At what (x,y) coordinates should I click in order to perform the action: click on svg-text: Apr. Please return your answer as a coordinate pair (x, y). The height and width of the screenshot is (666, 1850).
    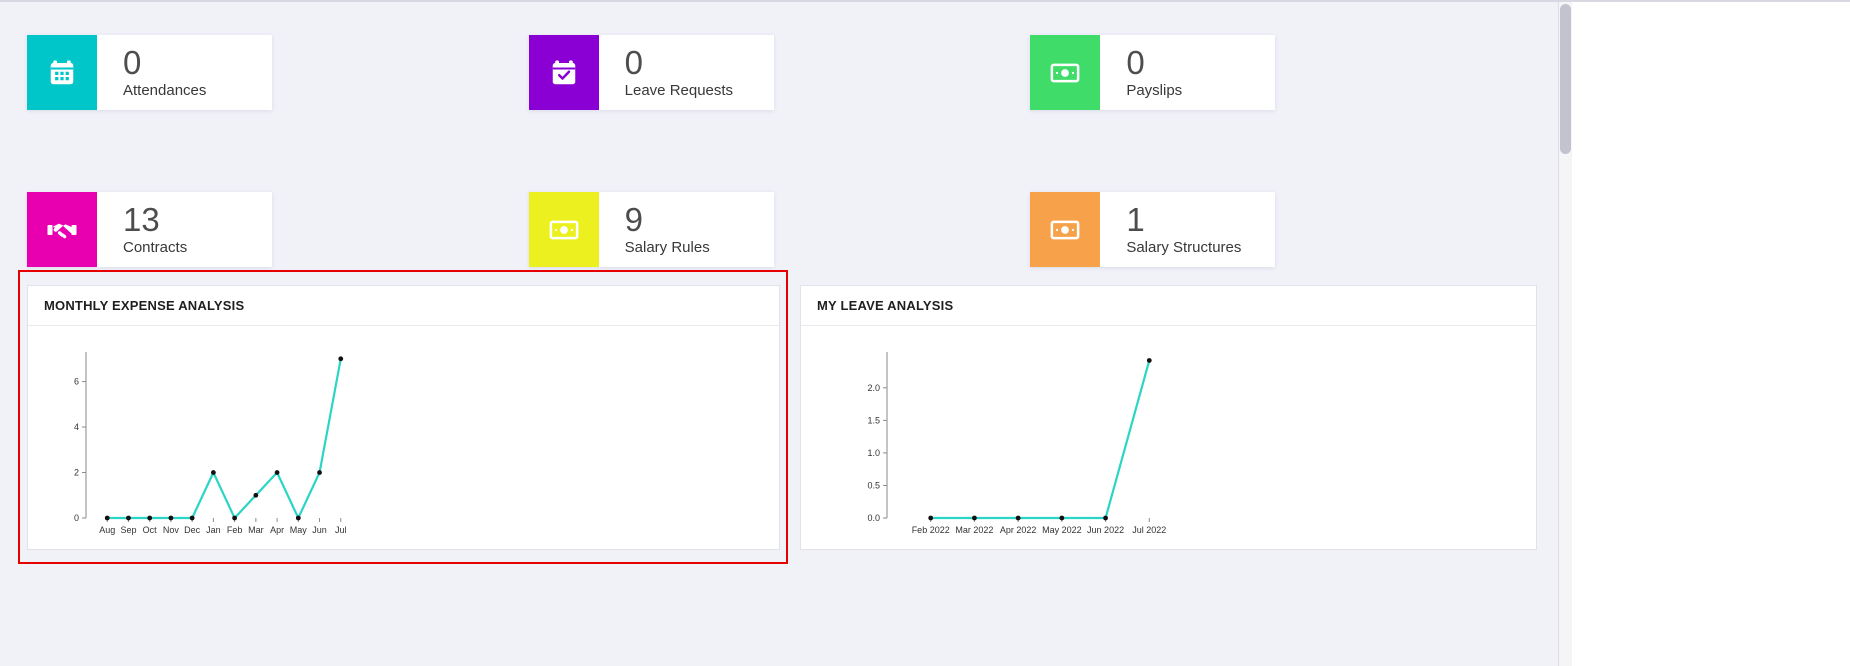
    Looking at the image, I should click on (277, 530).